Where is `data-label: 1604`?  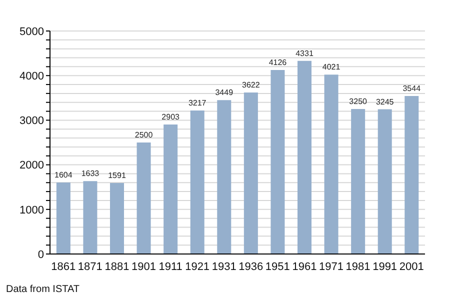 data-label: 1604 is located at coordinates (63, 175).